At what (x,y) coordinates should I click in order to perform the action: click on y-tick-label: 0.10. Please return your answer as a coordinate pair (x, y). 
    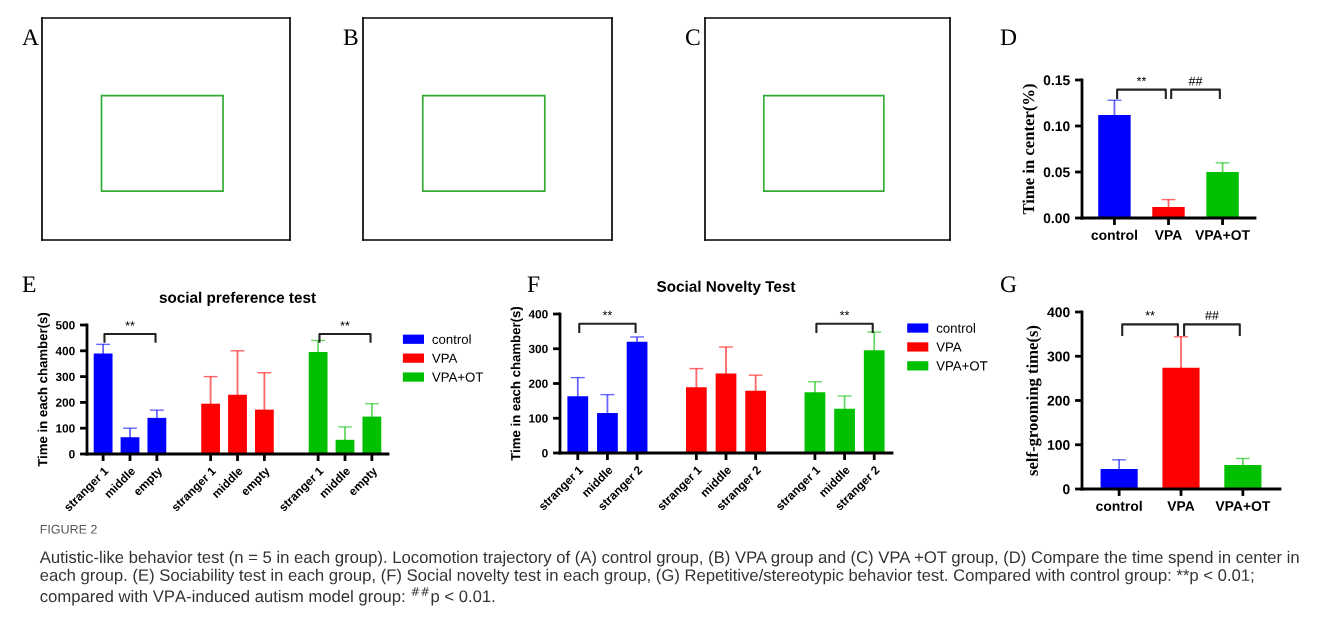
    Looking at the image, I should click on (1056, 126).